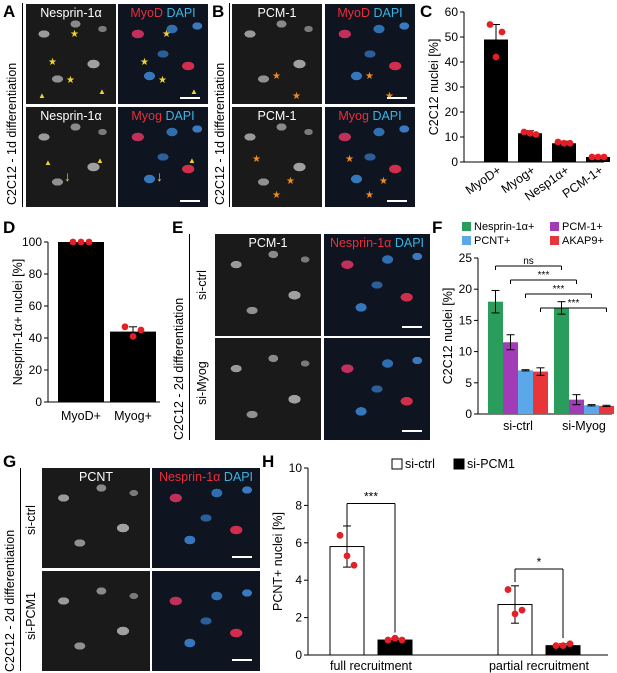 This screenshot has height=673, width=617. What do you see at coordinates (583, 241) in the screenshot?
I see `legend-label: AKAP9+` at bounding box center [583, 241].